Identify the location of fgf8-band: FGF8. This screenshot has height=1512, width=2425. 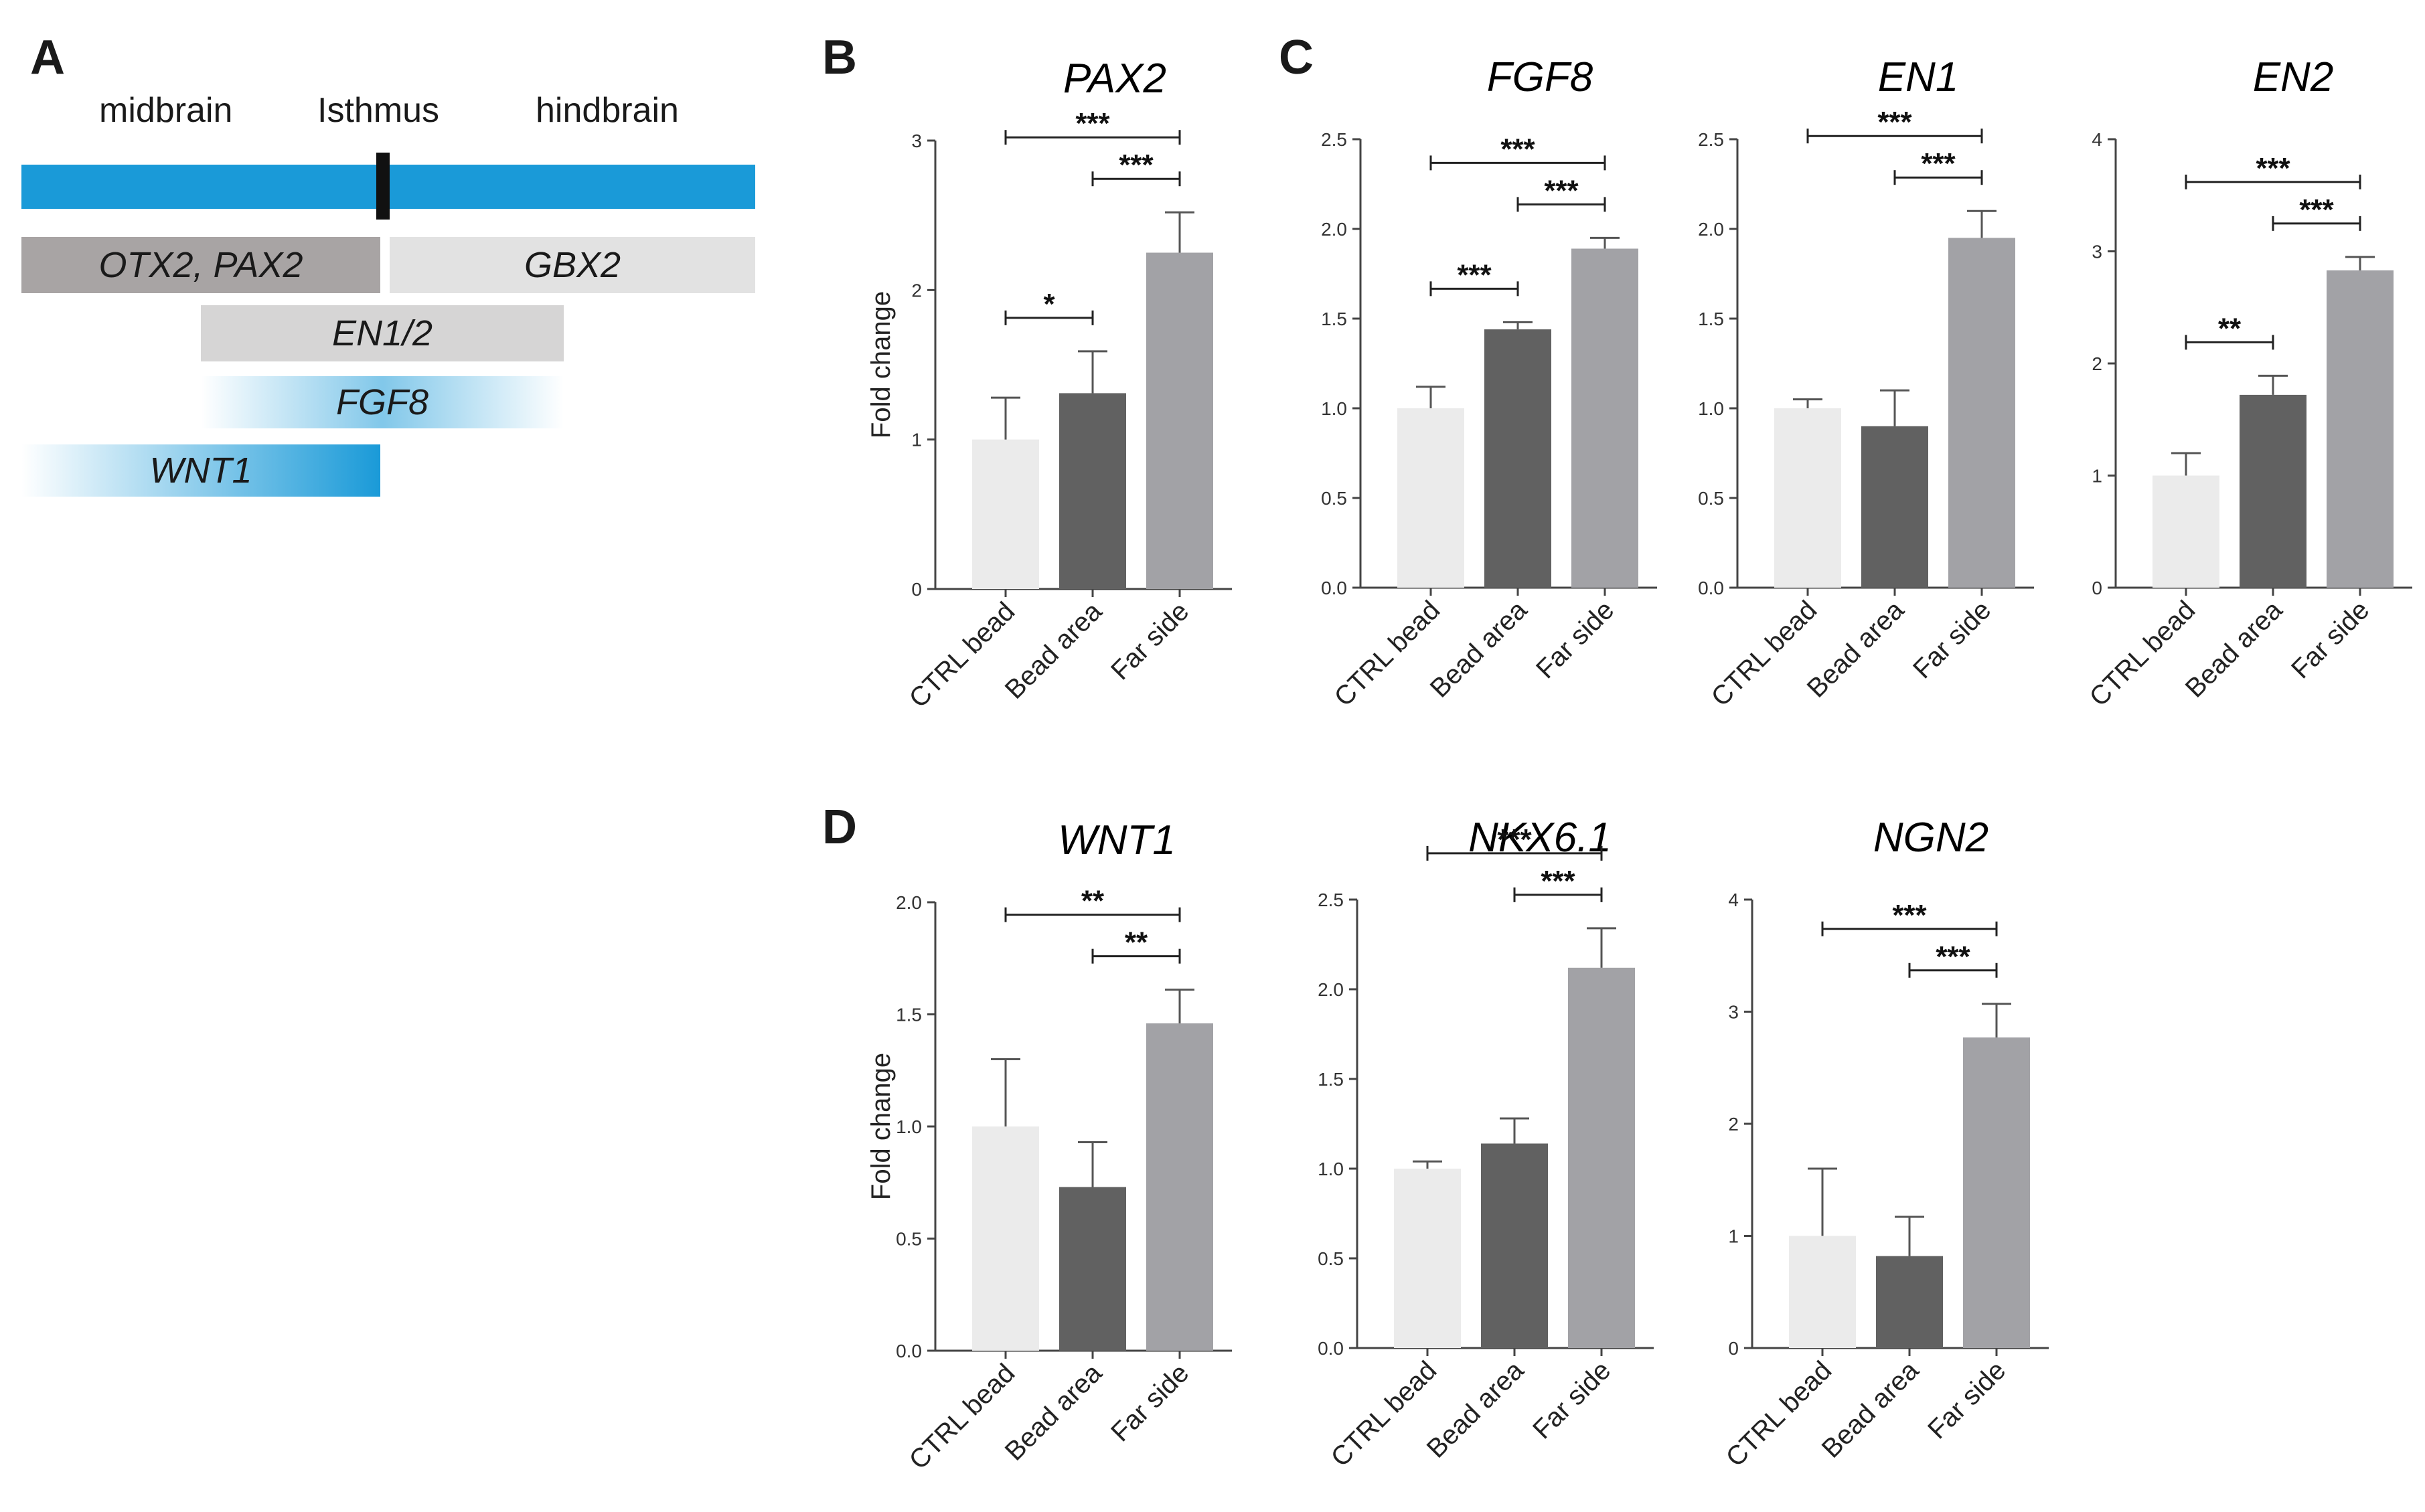
(383, 402).